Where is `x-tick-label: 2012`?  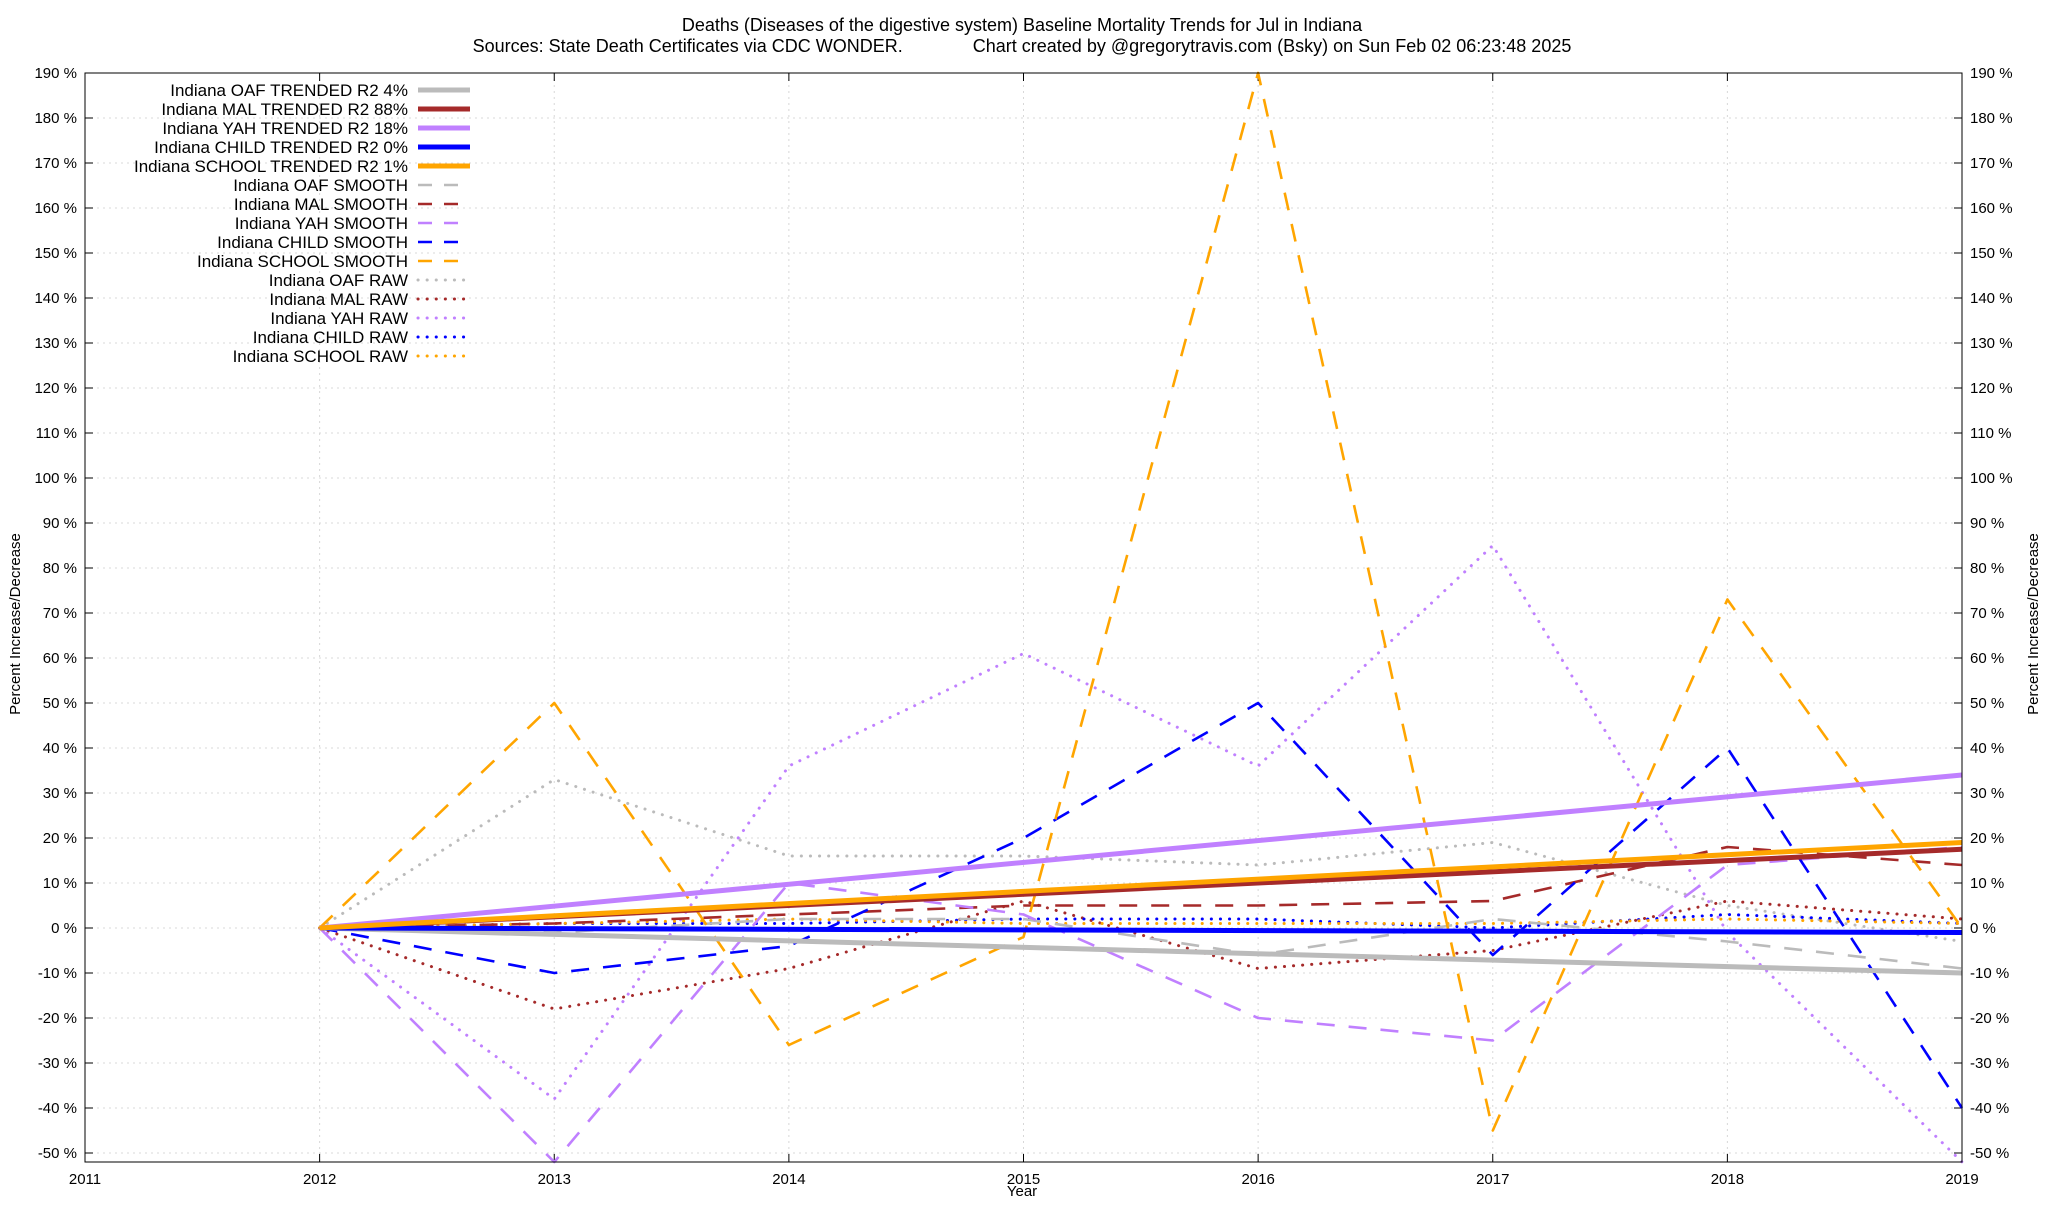
x-tick-label: 2012 is located at coordinates (319, 1179).